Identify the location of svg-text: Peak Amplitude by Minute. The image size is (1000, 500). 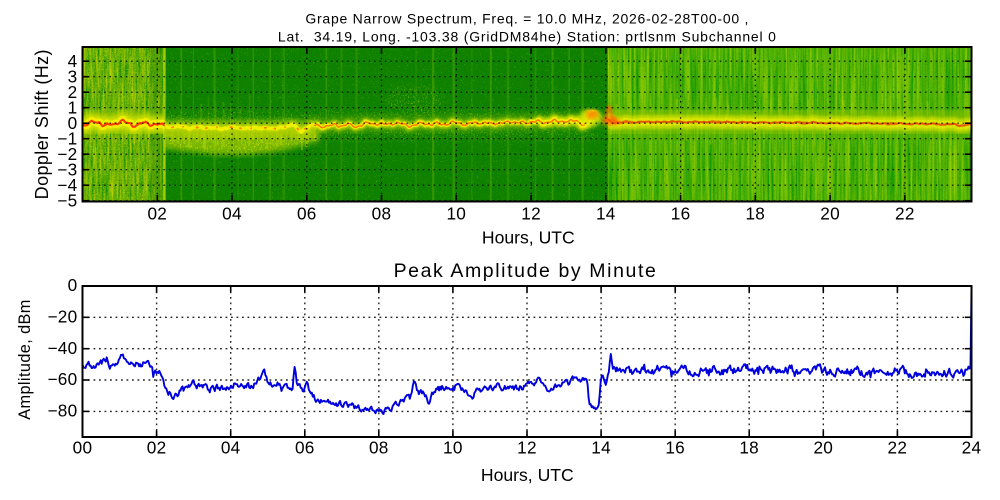
(526, 271).